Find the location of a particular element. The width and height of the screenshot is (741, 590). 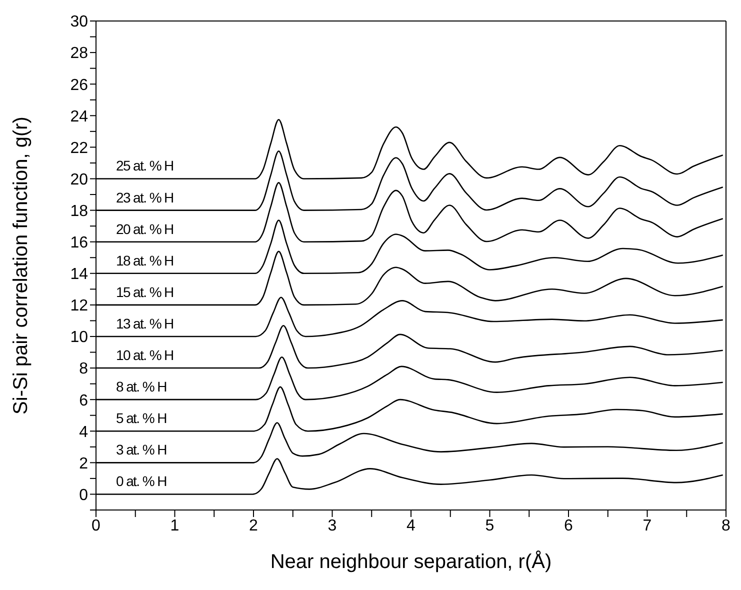

series-label: 0 at. % H is located at coordinates (141, 481).